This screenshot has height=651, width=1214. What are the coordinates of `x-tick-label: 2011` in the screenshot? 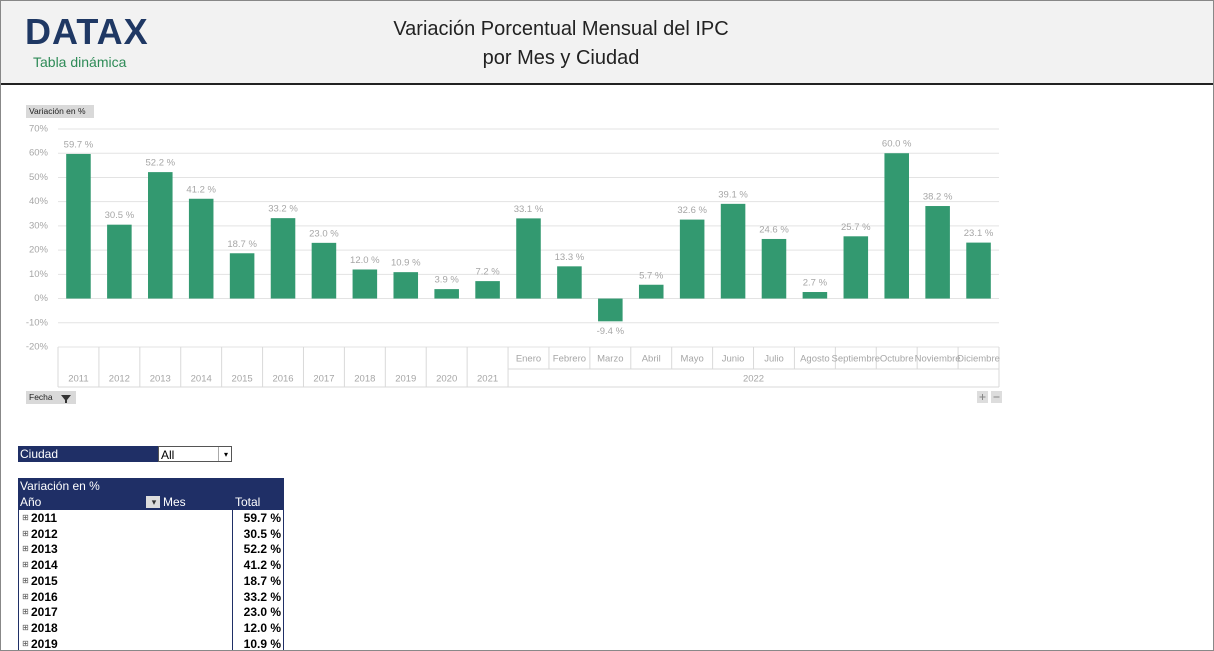 It's located at (78, 379).